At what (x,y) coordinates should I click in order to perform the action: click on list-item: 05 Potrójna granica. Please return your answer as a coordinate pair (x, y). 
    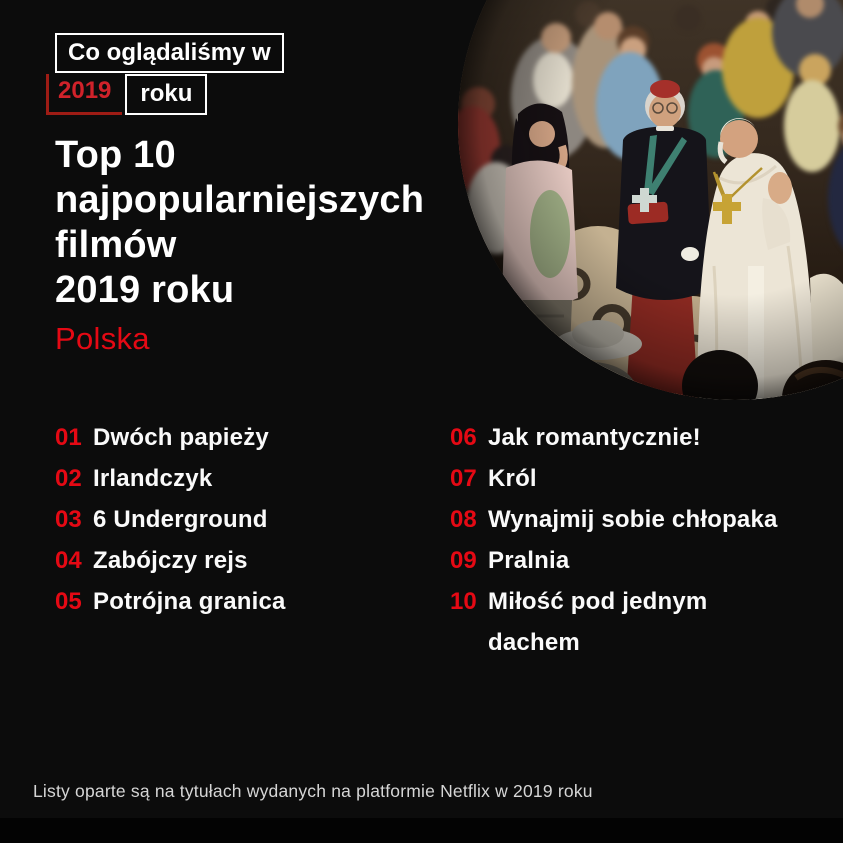
    Looking at the image, I should click on (170, 601).